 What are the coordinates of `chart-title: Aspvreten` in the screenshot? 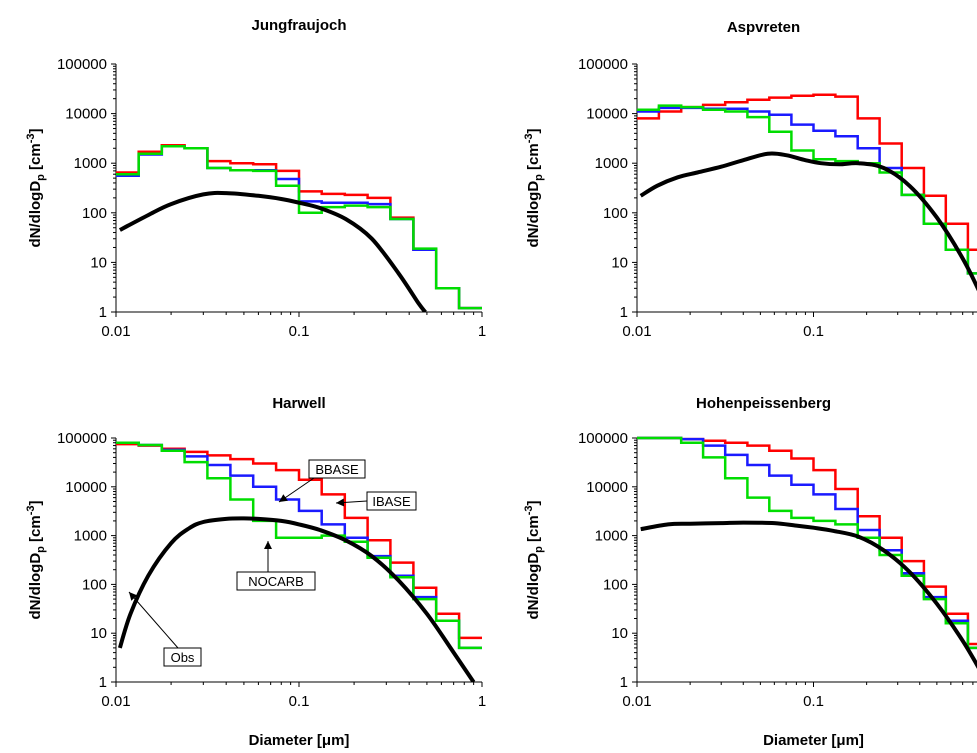 It's located at (763, 27).